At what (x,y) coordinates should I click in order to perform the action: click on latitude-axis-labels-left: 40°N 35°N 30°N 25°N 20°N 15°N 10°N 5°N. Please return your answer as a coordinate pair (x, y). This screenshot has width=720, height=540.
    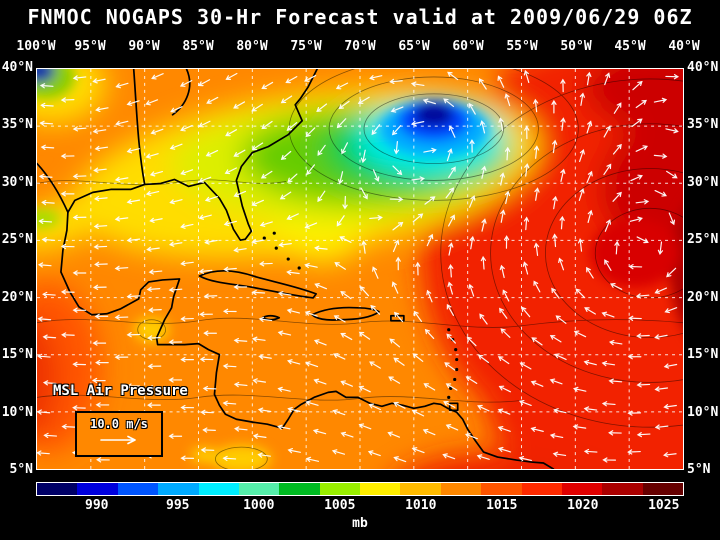
    Looking at the image, I should click on (16, 270).